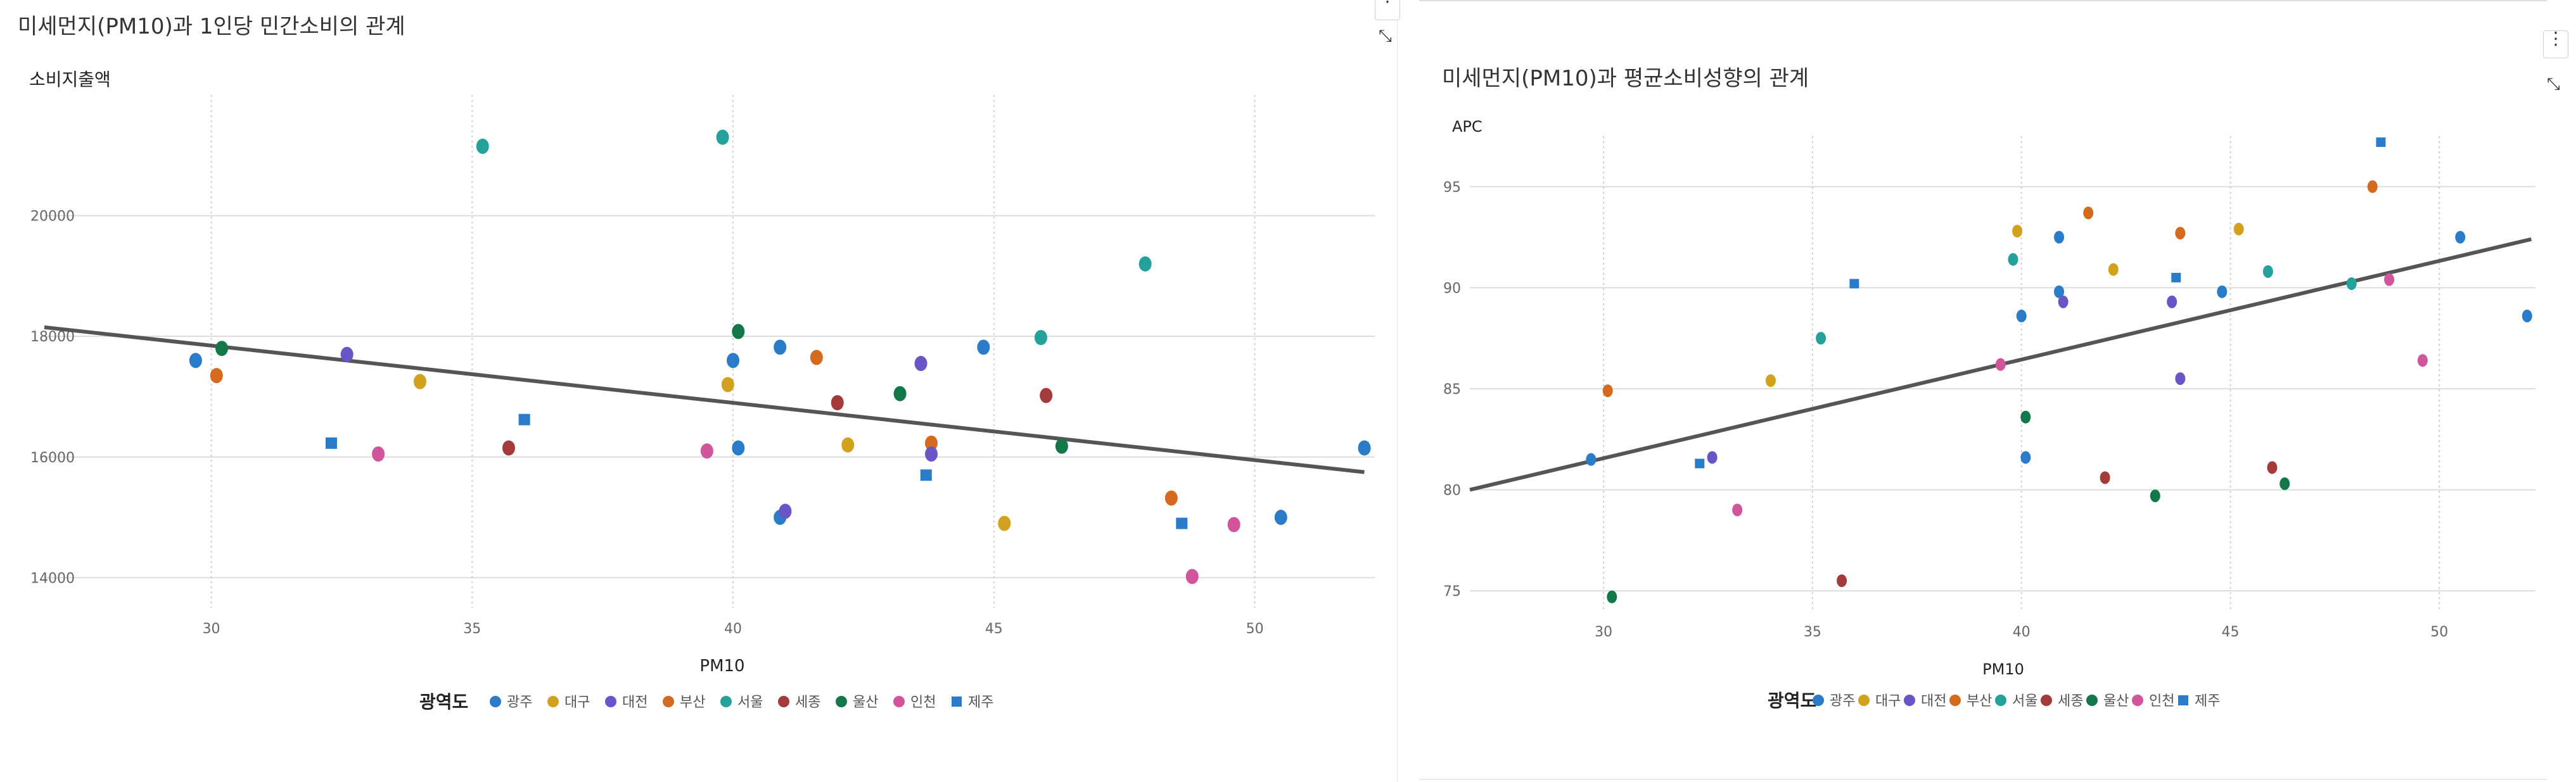  I want to click on legend-marker, so click(1819, 701).